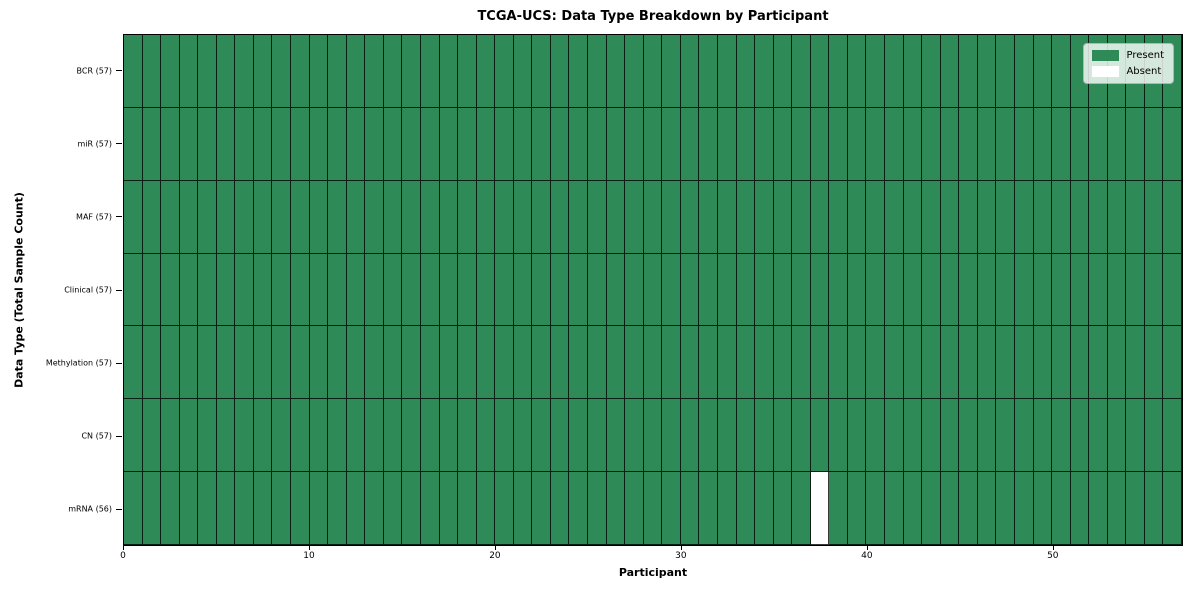  I want to click on x-tick-mark, so click(495, 548).